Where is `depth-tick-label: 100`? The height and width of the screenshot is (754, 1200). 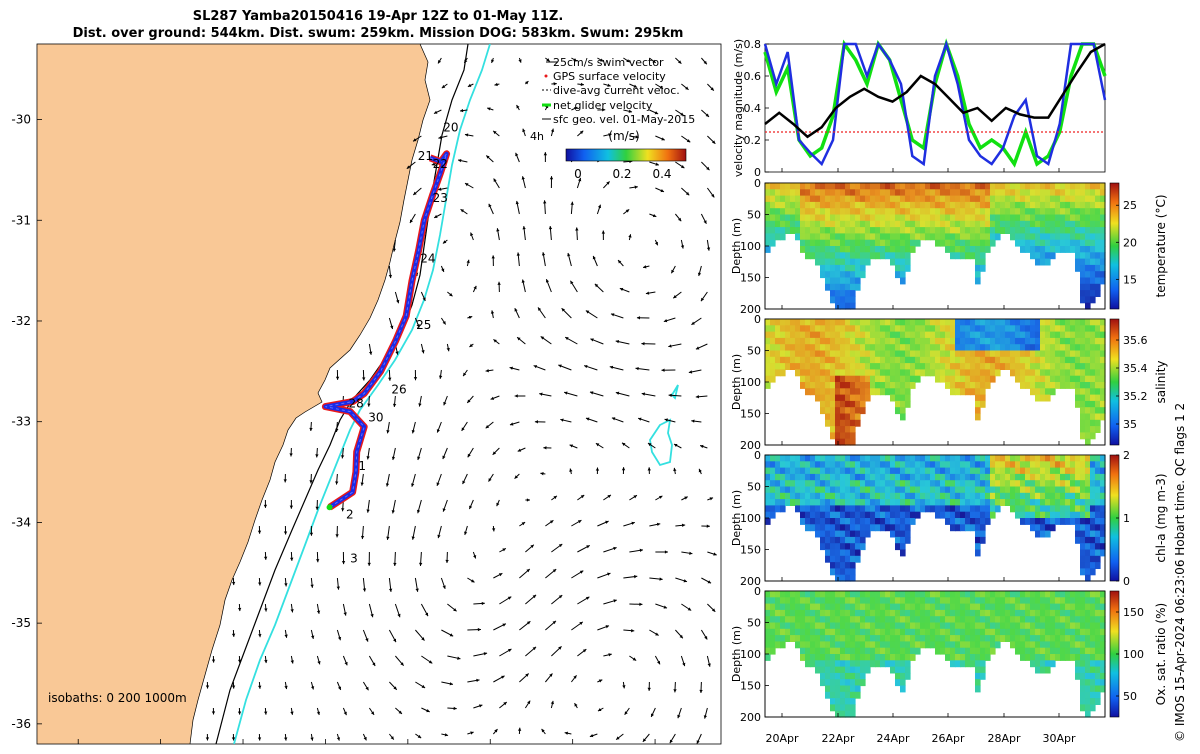 depth-tick-label: 100 is located at coordinates (750, 518).